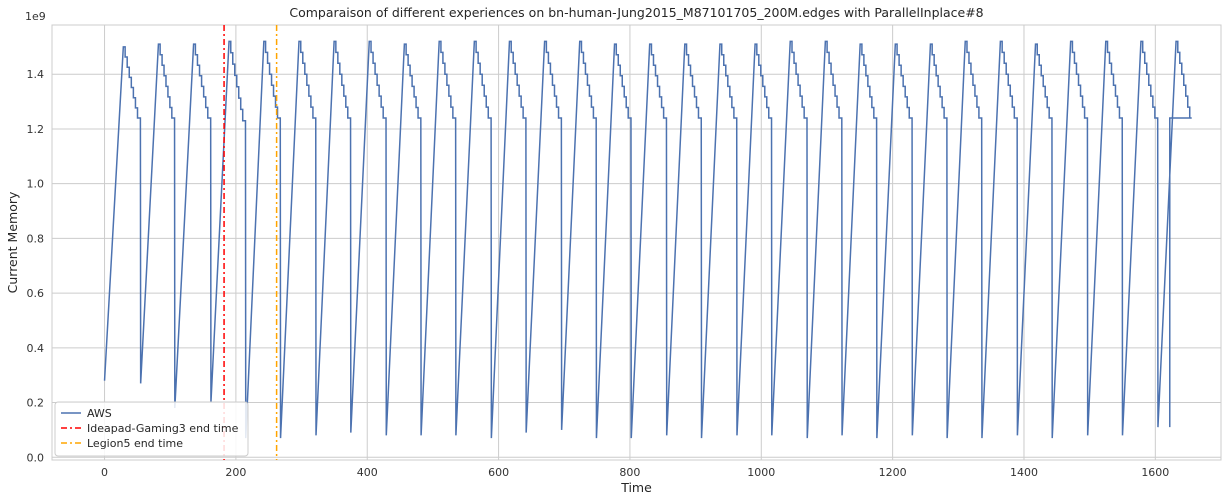 This screenshot has width=1230, height=501. What do you see at coordinates (12, 242) in the screenshot?
I see `y-axis-title: Current Memory` at bounding box center [12, 242].